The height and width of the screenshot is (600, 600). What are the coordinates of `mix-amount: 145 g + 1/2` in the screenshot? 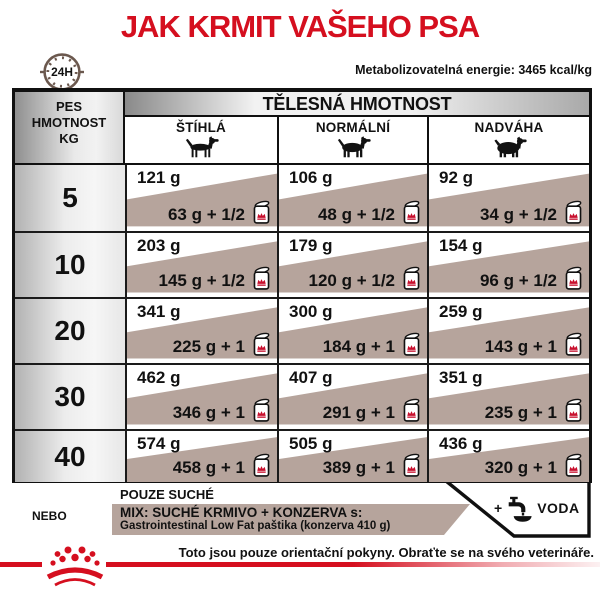 It's located at (214, 279).